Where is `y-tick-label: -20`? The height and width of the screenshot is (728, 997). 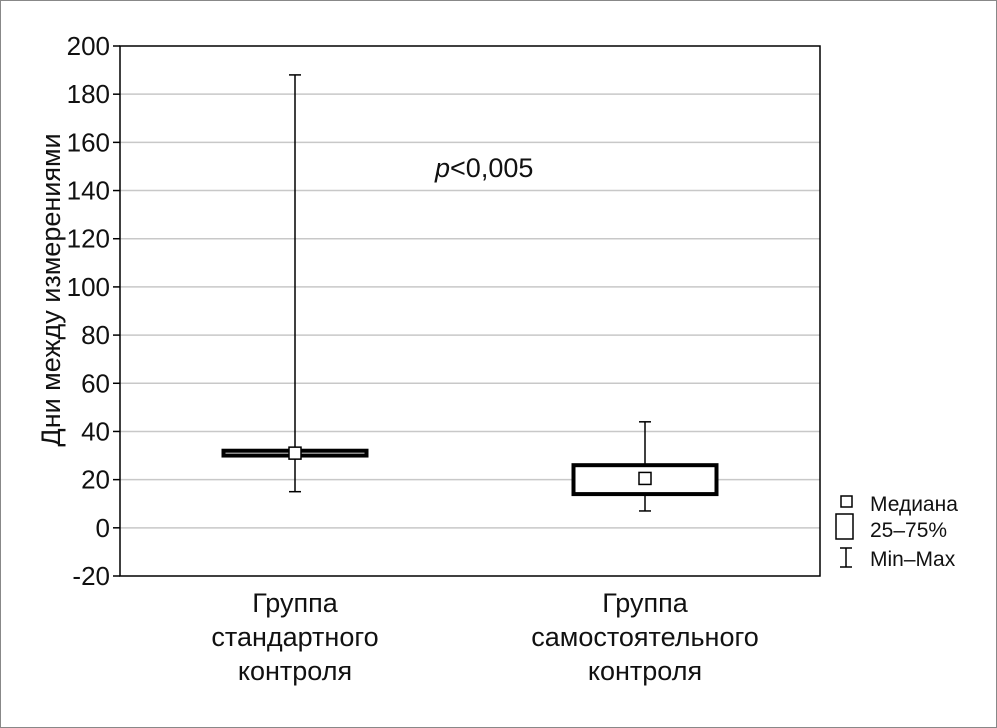 y-tick-label: -20 is located at coordinates (91, 576).